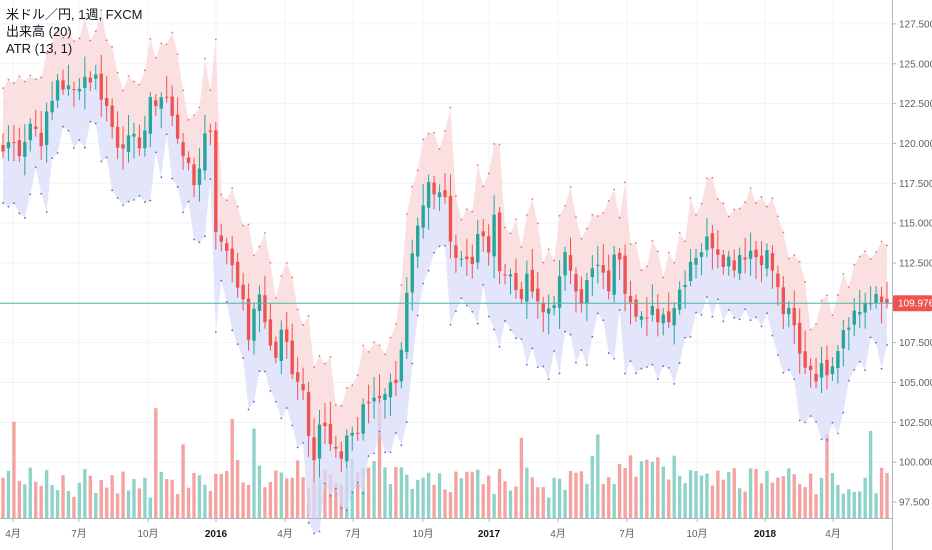 This screenshot has height=550, width=932. What do you see at coordinates (915, 104) in the screenshot?
I see `price-tick-label: 122.500` at bounding box center [915, 104].